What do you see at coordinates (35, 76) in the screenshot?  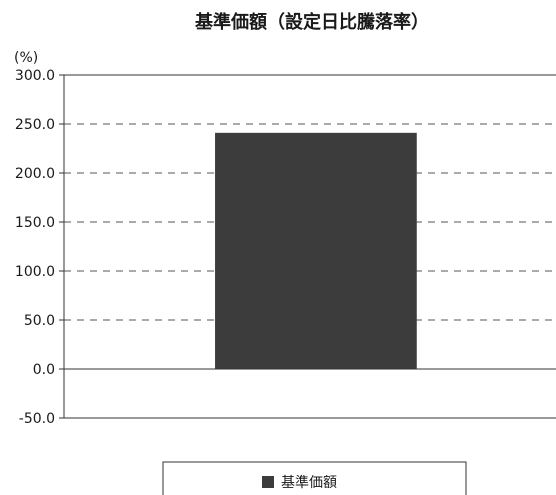 I see `y-tick-label: 300.0` at bounding box center [35, 76].